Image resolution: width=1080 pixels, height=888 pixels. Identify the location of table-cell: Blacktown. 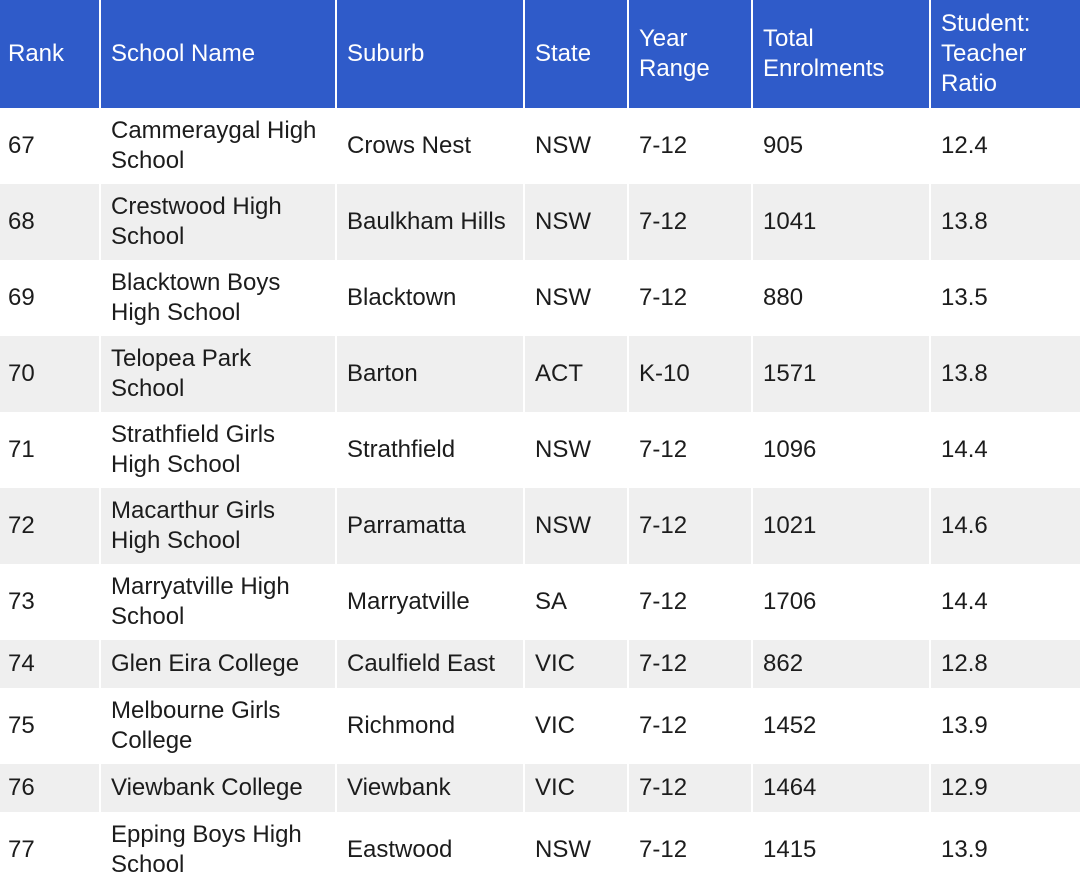
(429, 298).